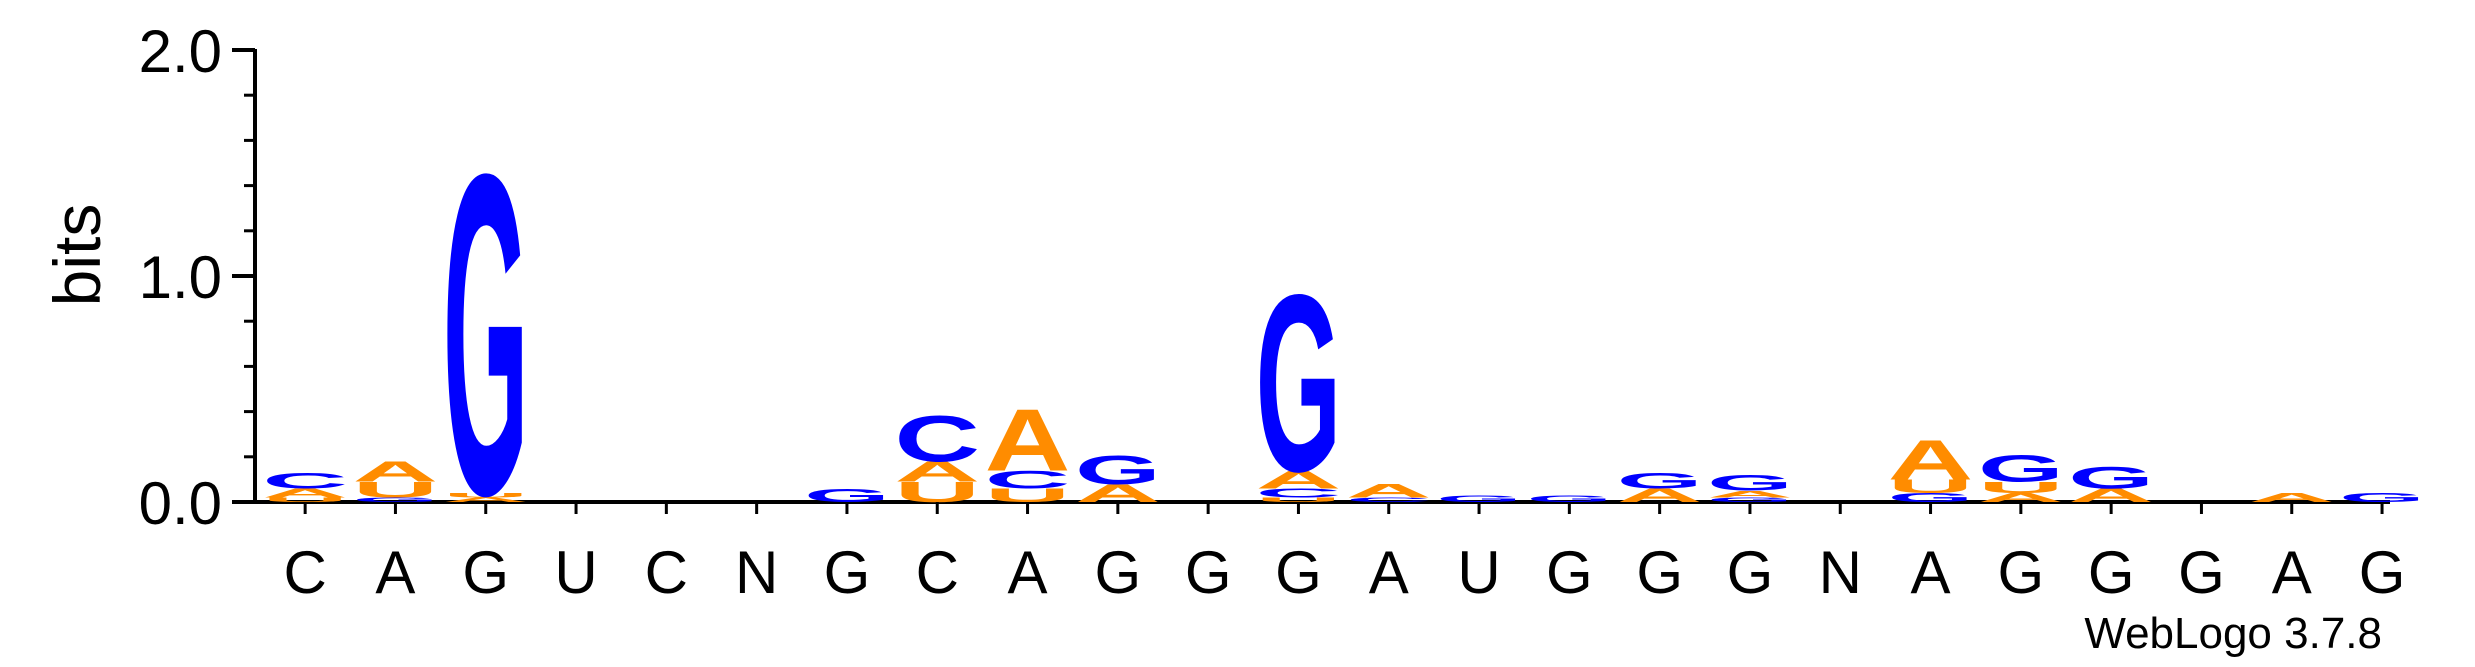  I want to click on y-axis-label: bits, so click(77, 255).